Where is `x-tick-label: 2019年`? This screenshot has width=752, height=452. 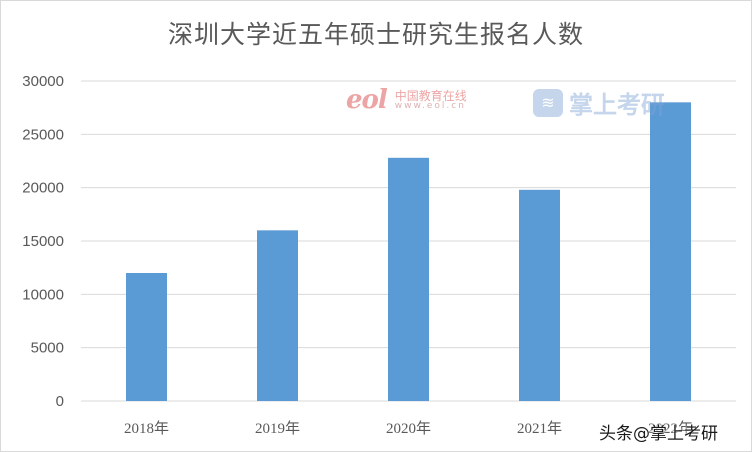 x-tick-label: 2019年 is located at coordinates (277, 428).